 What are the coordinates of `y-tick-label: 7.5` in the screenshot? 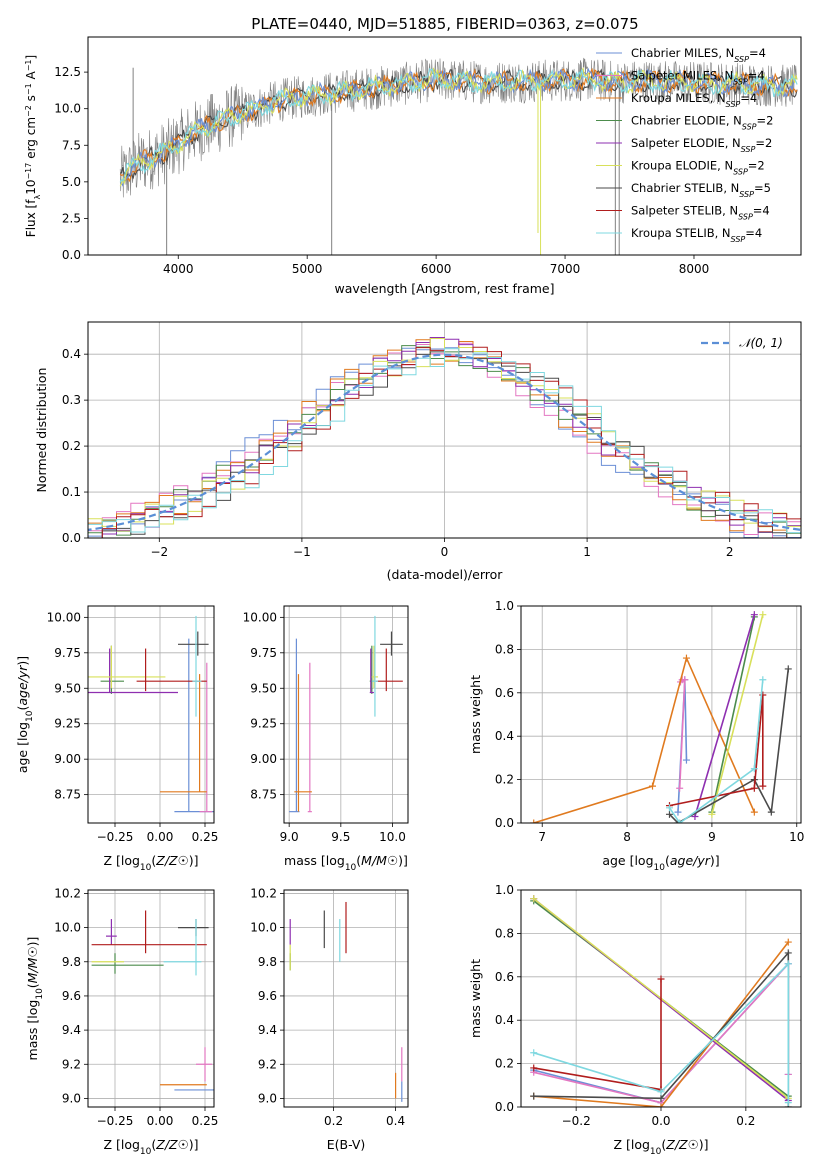 It's located at (71, 145).